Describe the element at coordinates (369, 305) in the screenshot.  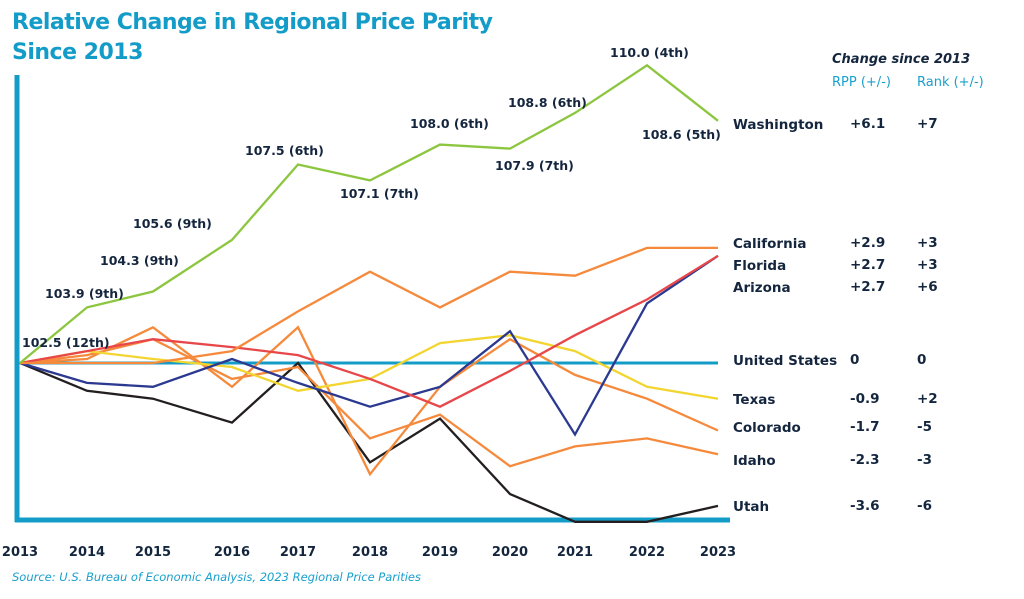
I see `series-line-california` at that location.